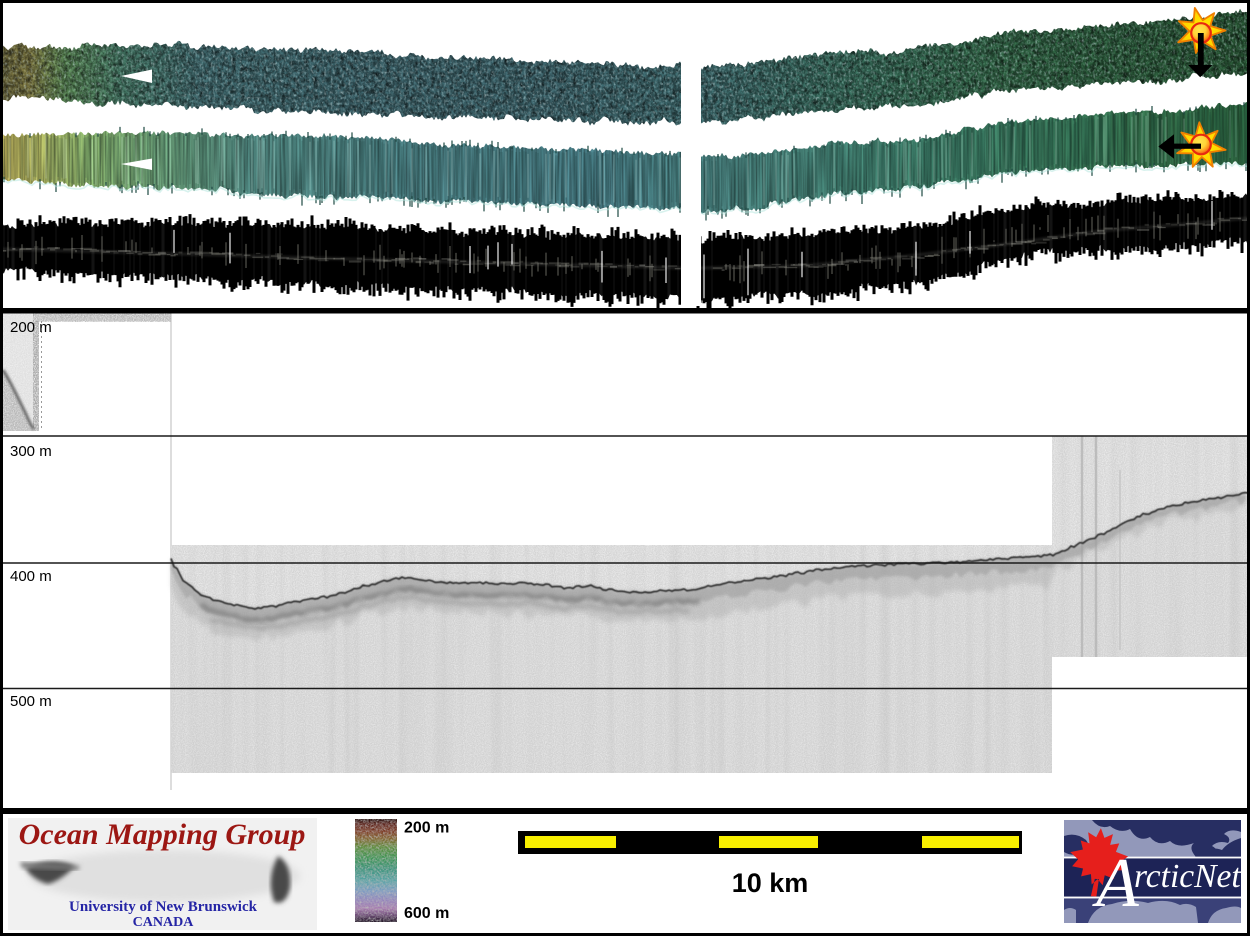 This screenshot has height=936, width=1250. I want to click on svg-text: 500 m, so click(31, 701).